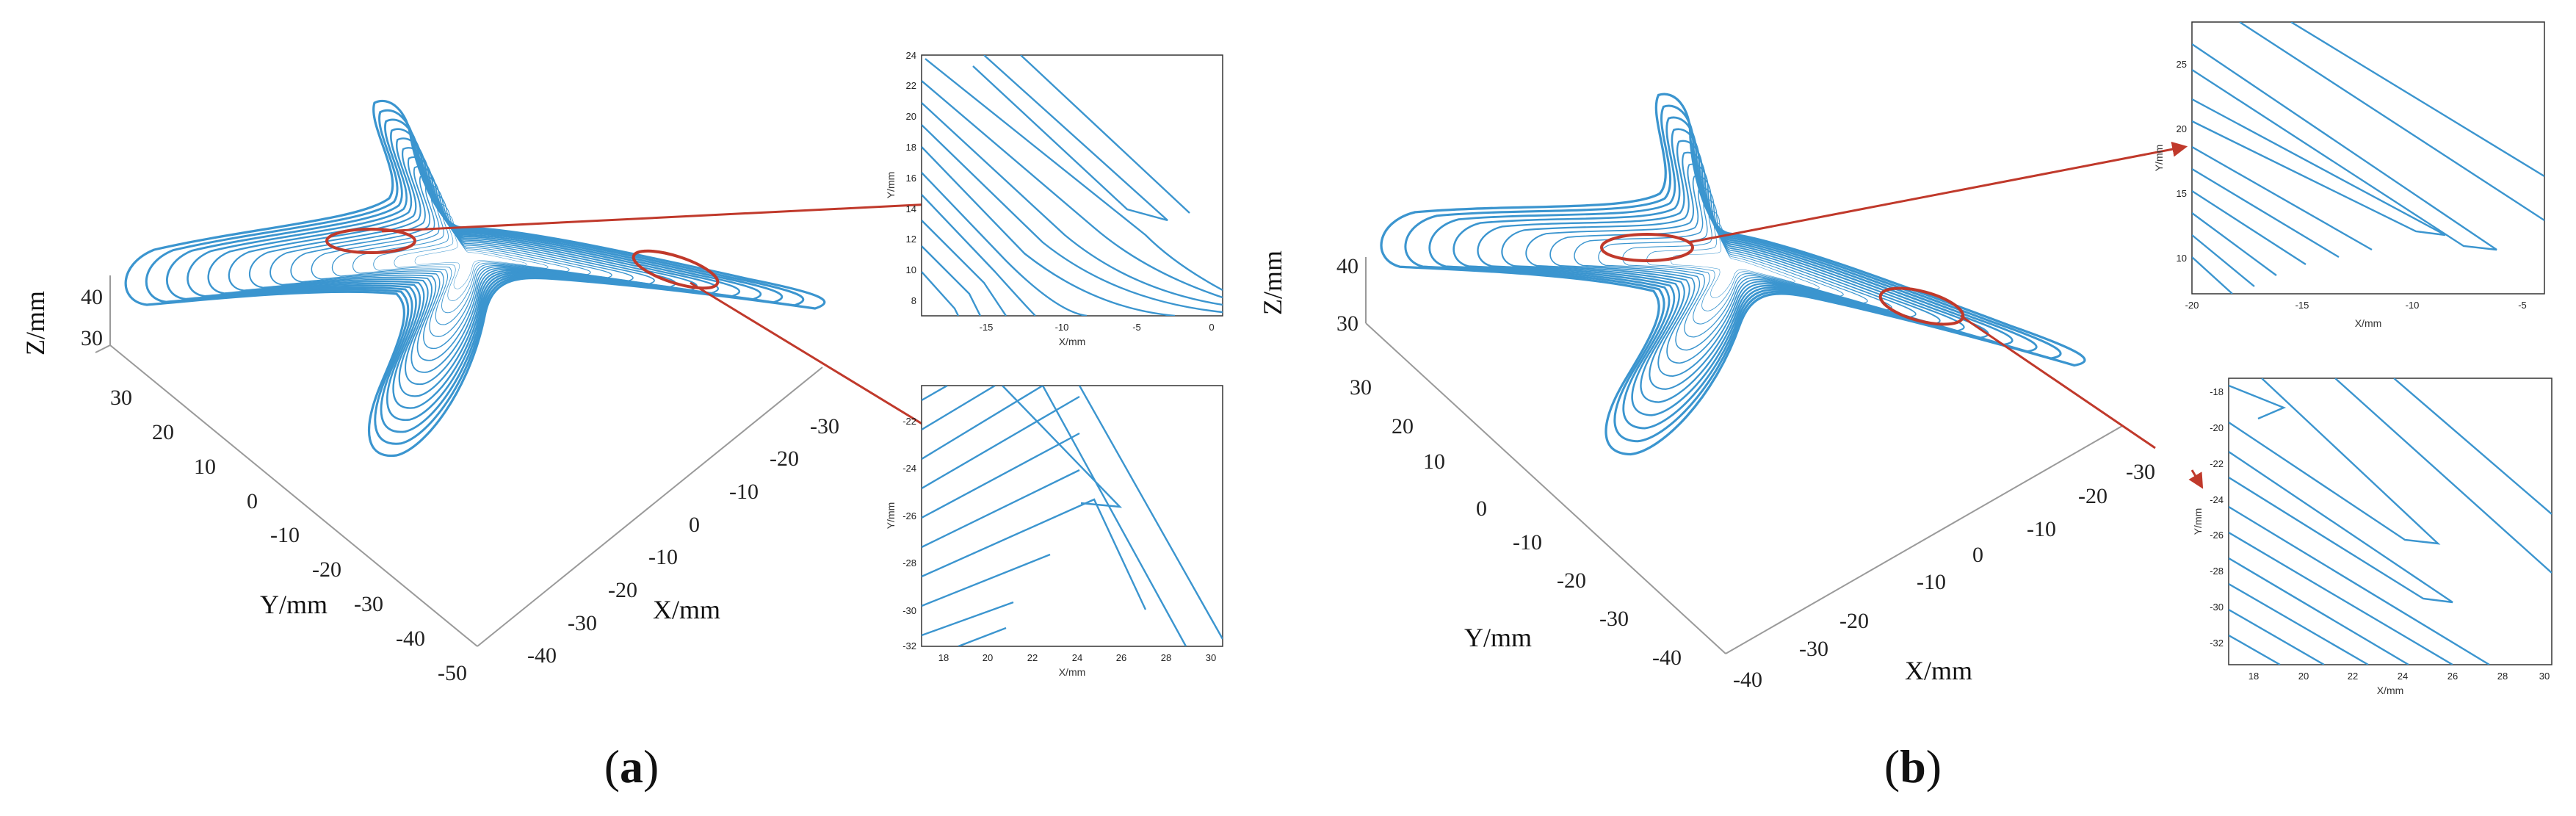  I want to click on panel-b-x-ticks: -40 -30 -20 -10 0 -10 -20 -30, so click(1944, 576).